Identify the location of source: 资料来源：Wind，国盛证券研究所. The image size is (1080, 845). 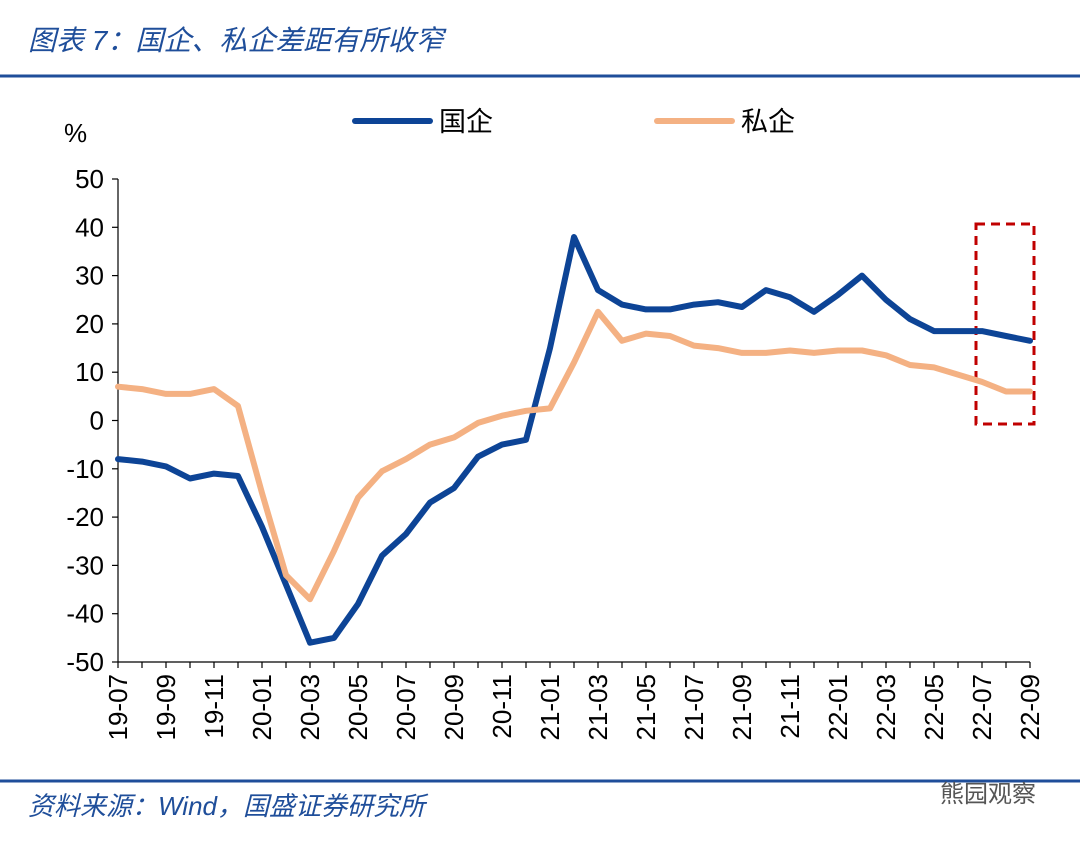
(228, 806).